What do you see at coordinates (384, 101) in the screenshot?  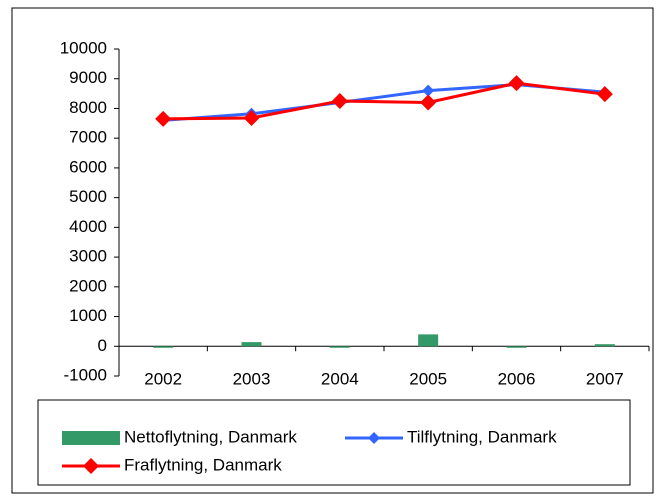 I see `line` at bounding box center [384, 101].